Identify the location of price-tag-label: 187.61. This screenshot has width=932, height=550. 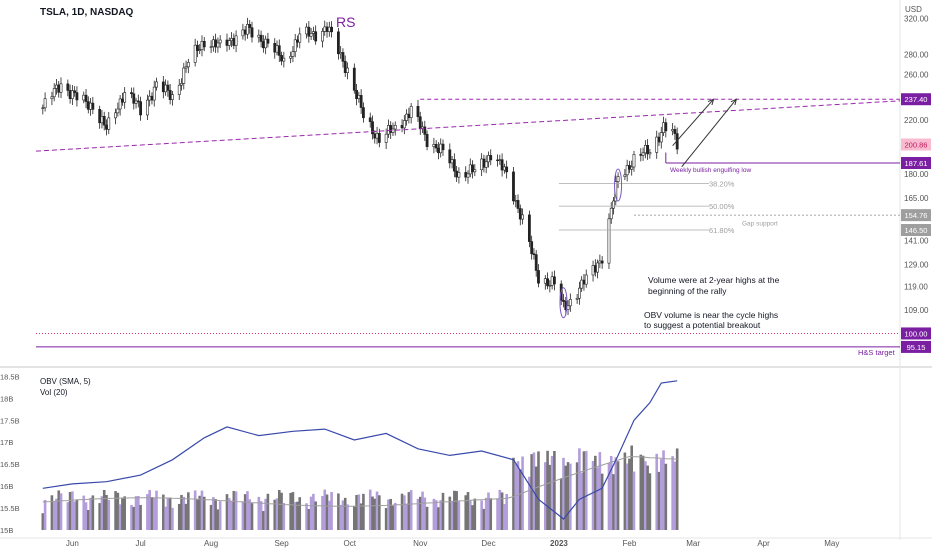
(916, 163).